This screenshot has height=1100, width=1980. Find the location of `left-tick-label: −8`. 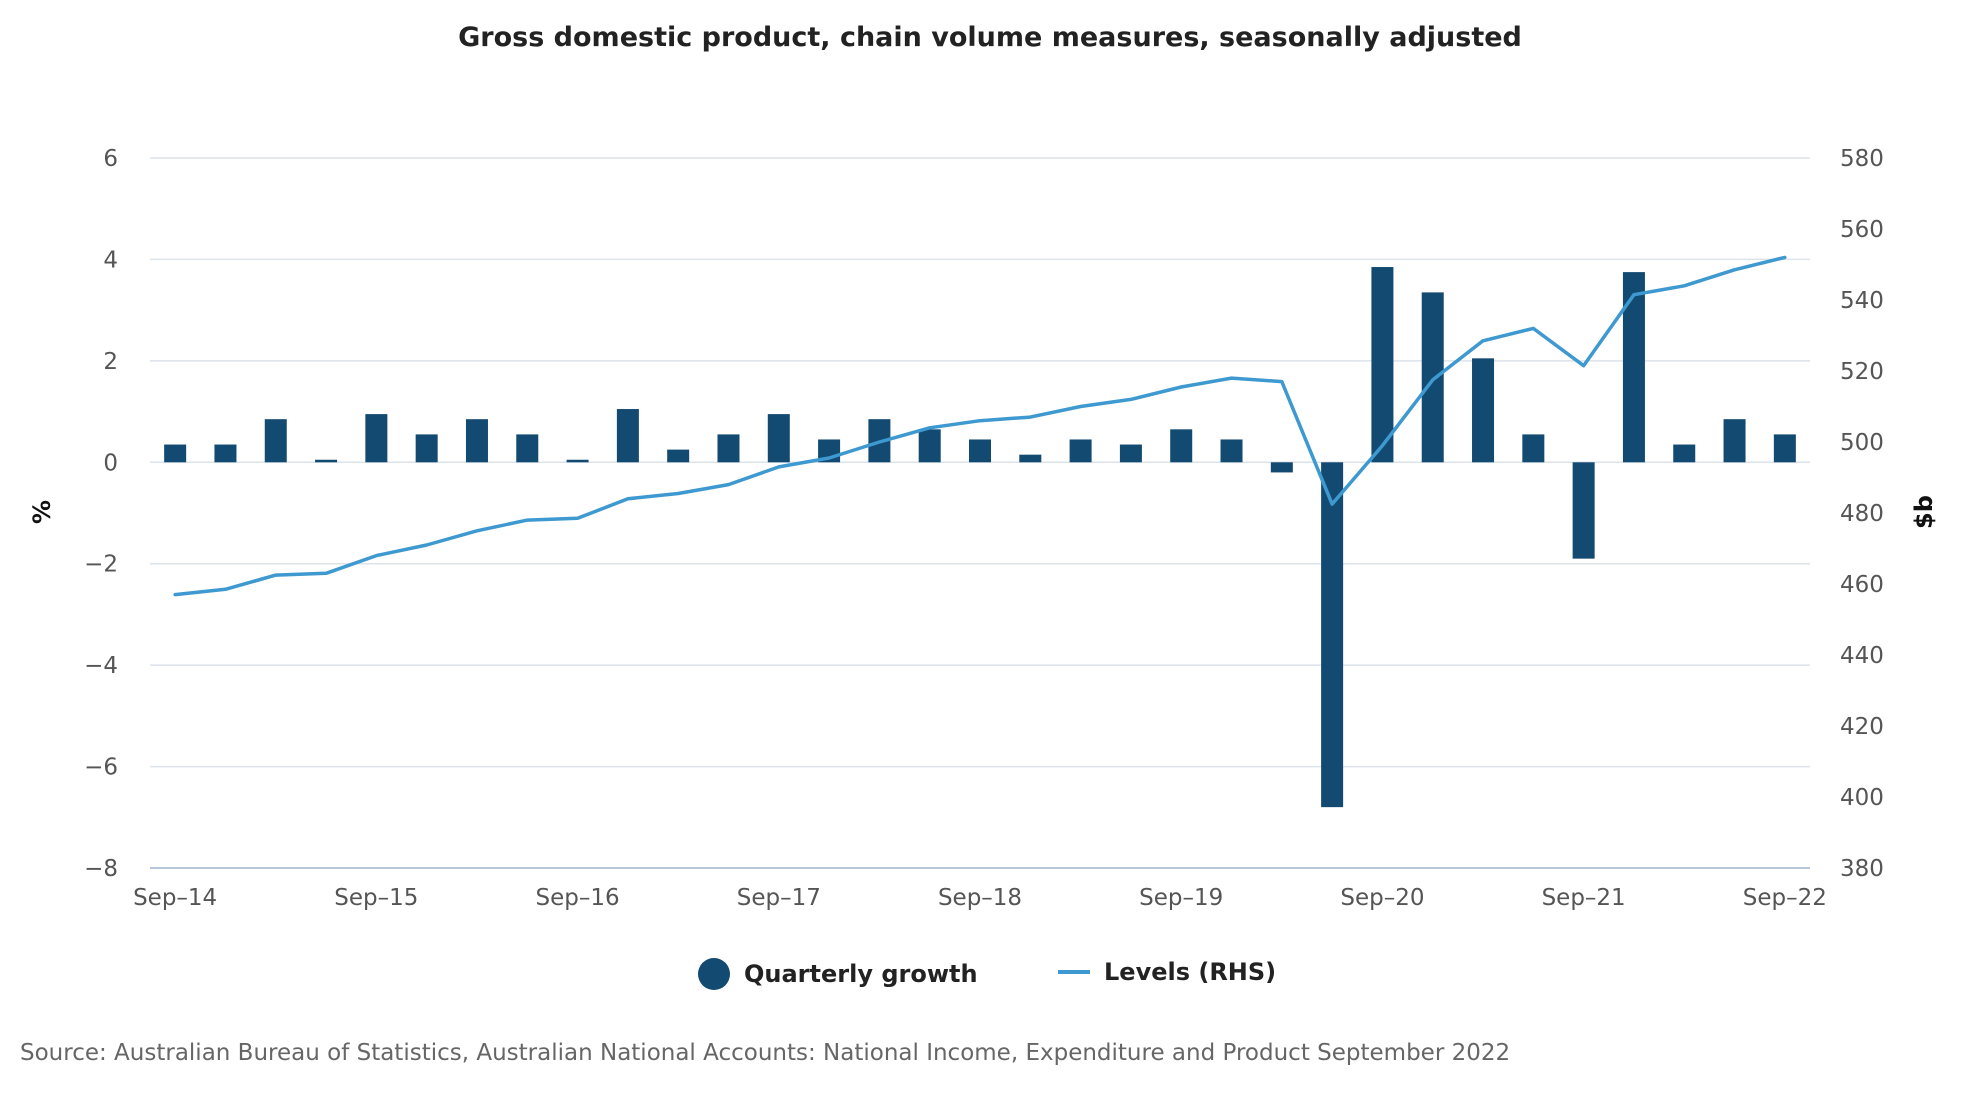

left-tick-label: −8 is located at coordinates (101, 869).